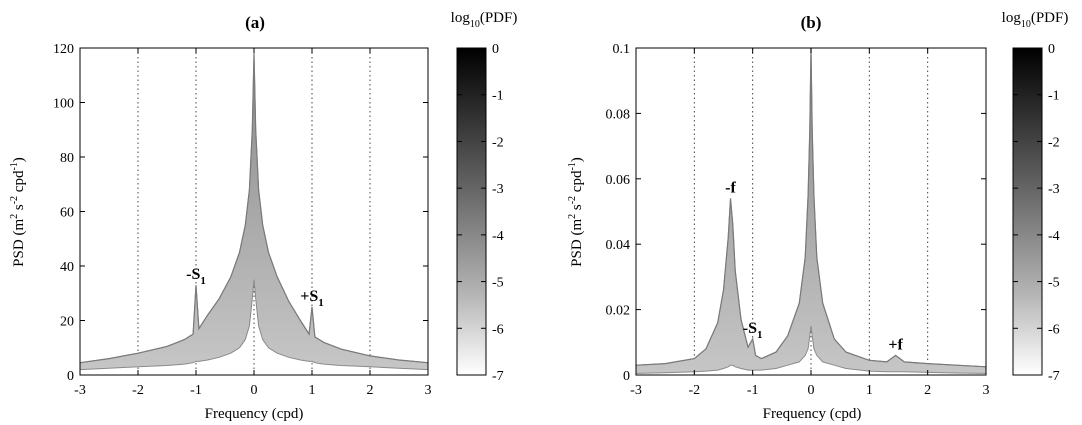 This screenshot has height=425, width=1082. Describe the element at coordinates (67, 213) in the screenshot. I see `panel-a-y-tick-label: 60` at that location.